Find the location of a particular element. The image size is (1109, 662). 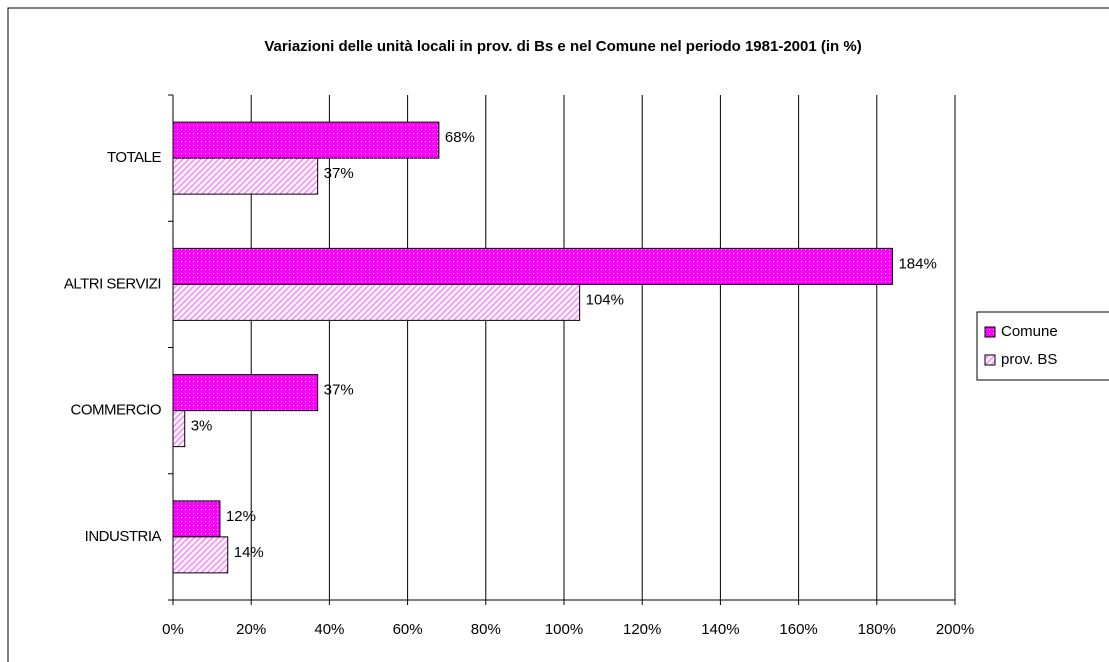

data-label: 104% is located at coordinates (605, 299).